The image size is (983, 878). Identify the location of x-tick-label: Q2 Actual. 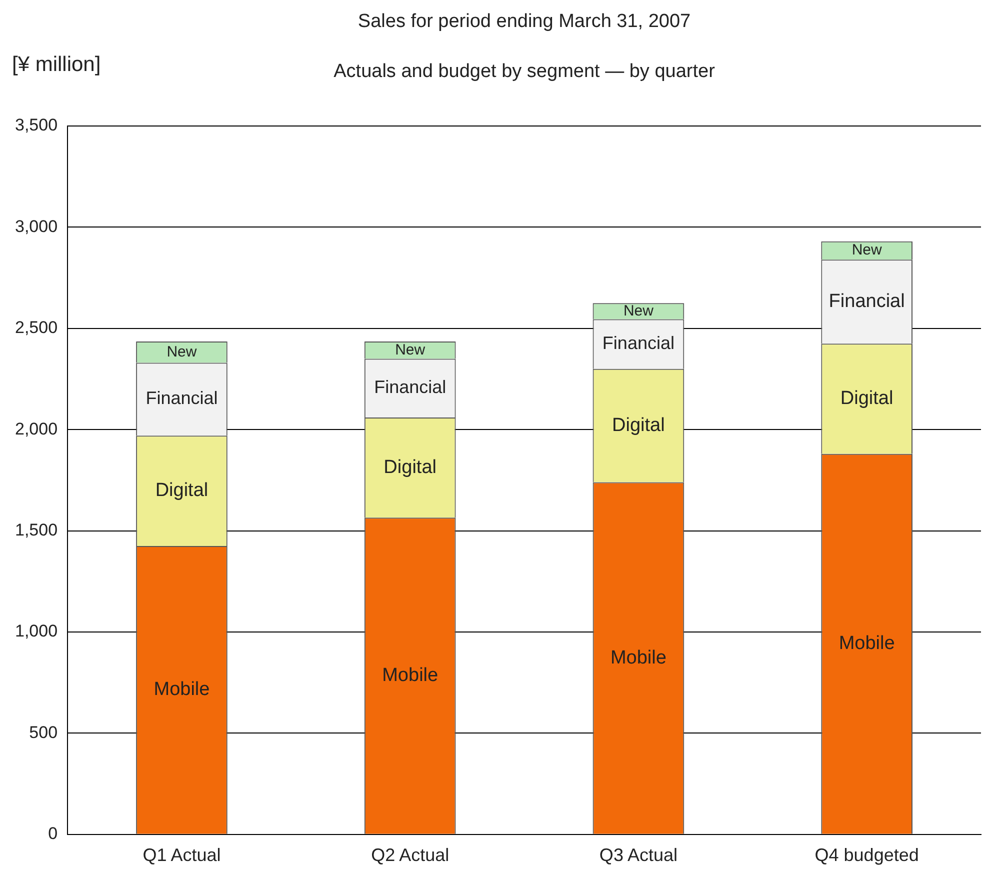
(410, 855).